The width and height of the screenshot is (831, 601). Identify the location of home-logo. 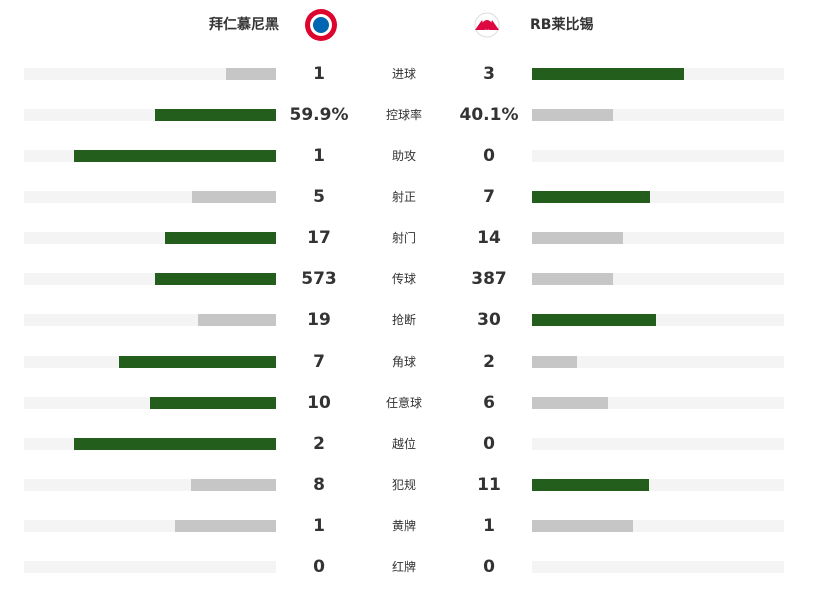
(321, 25).